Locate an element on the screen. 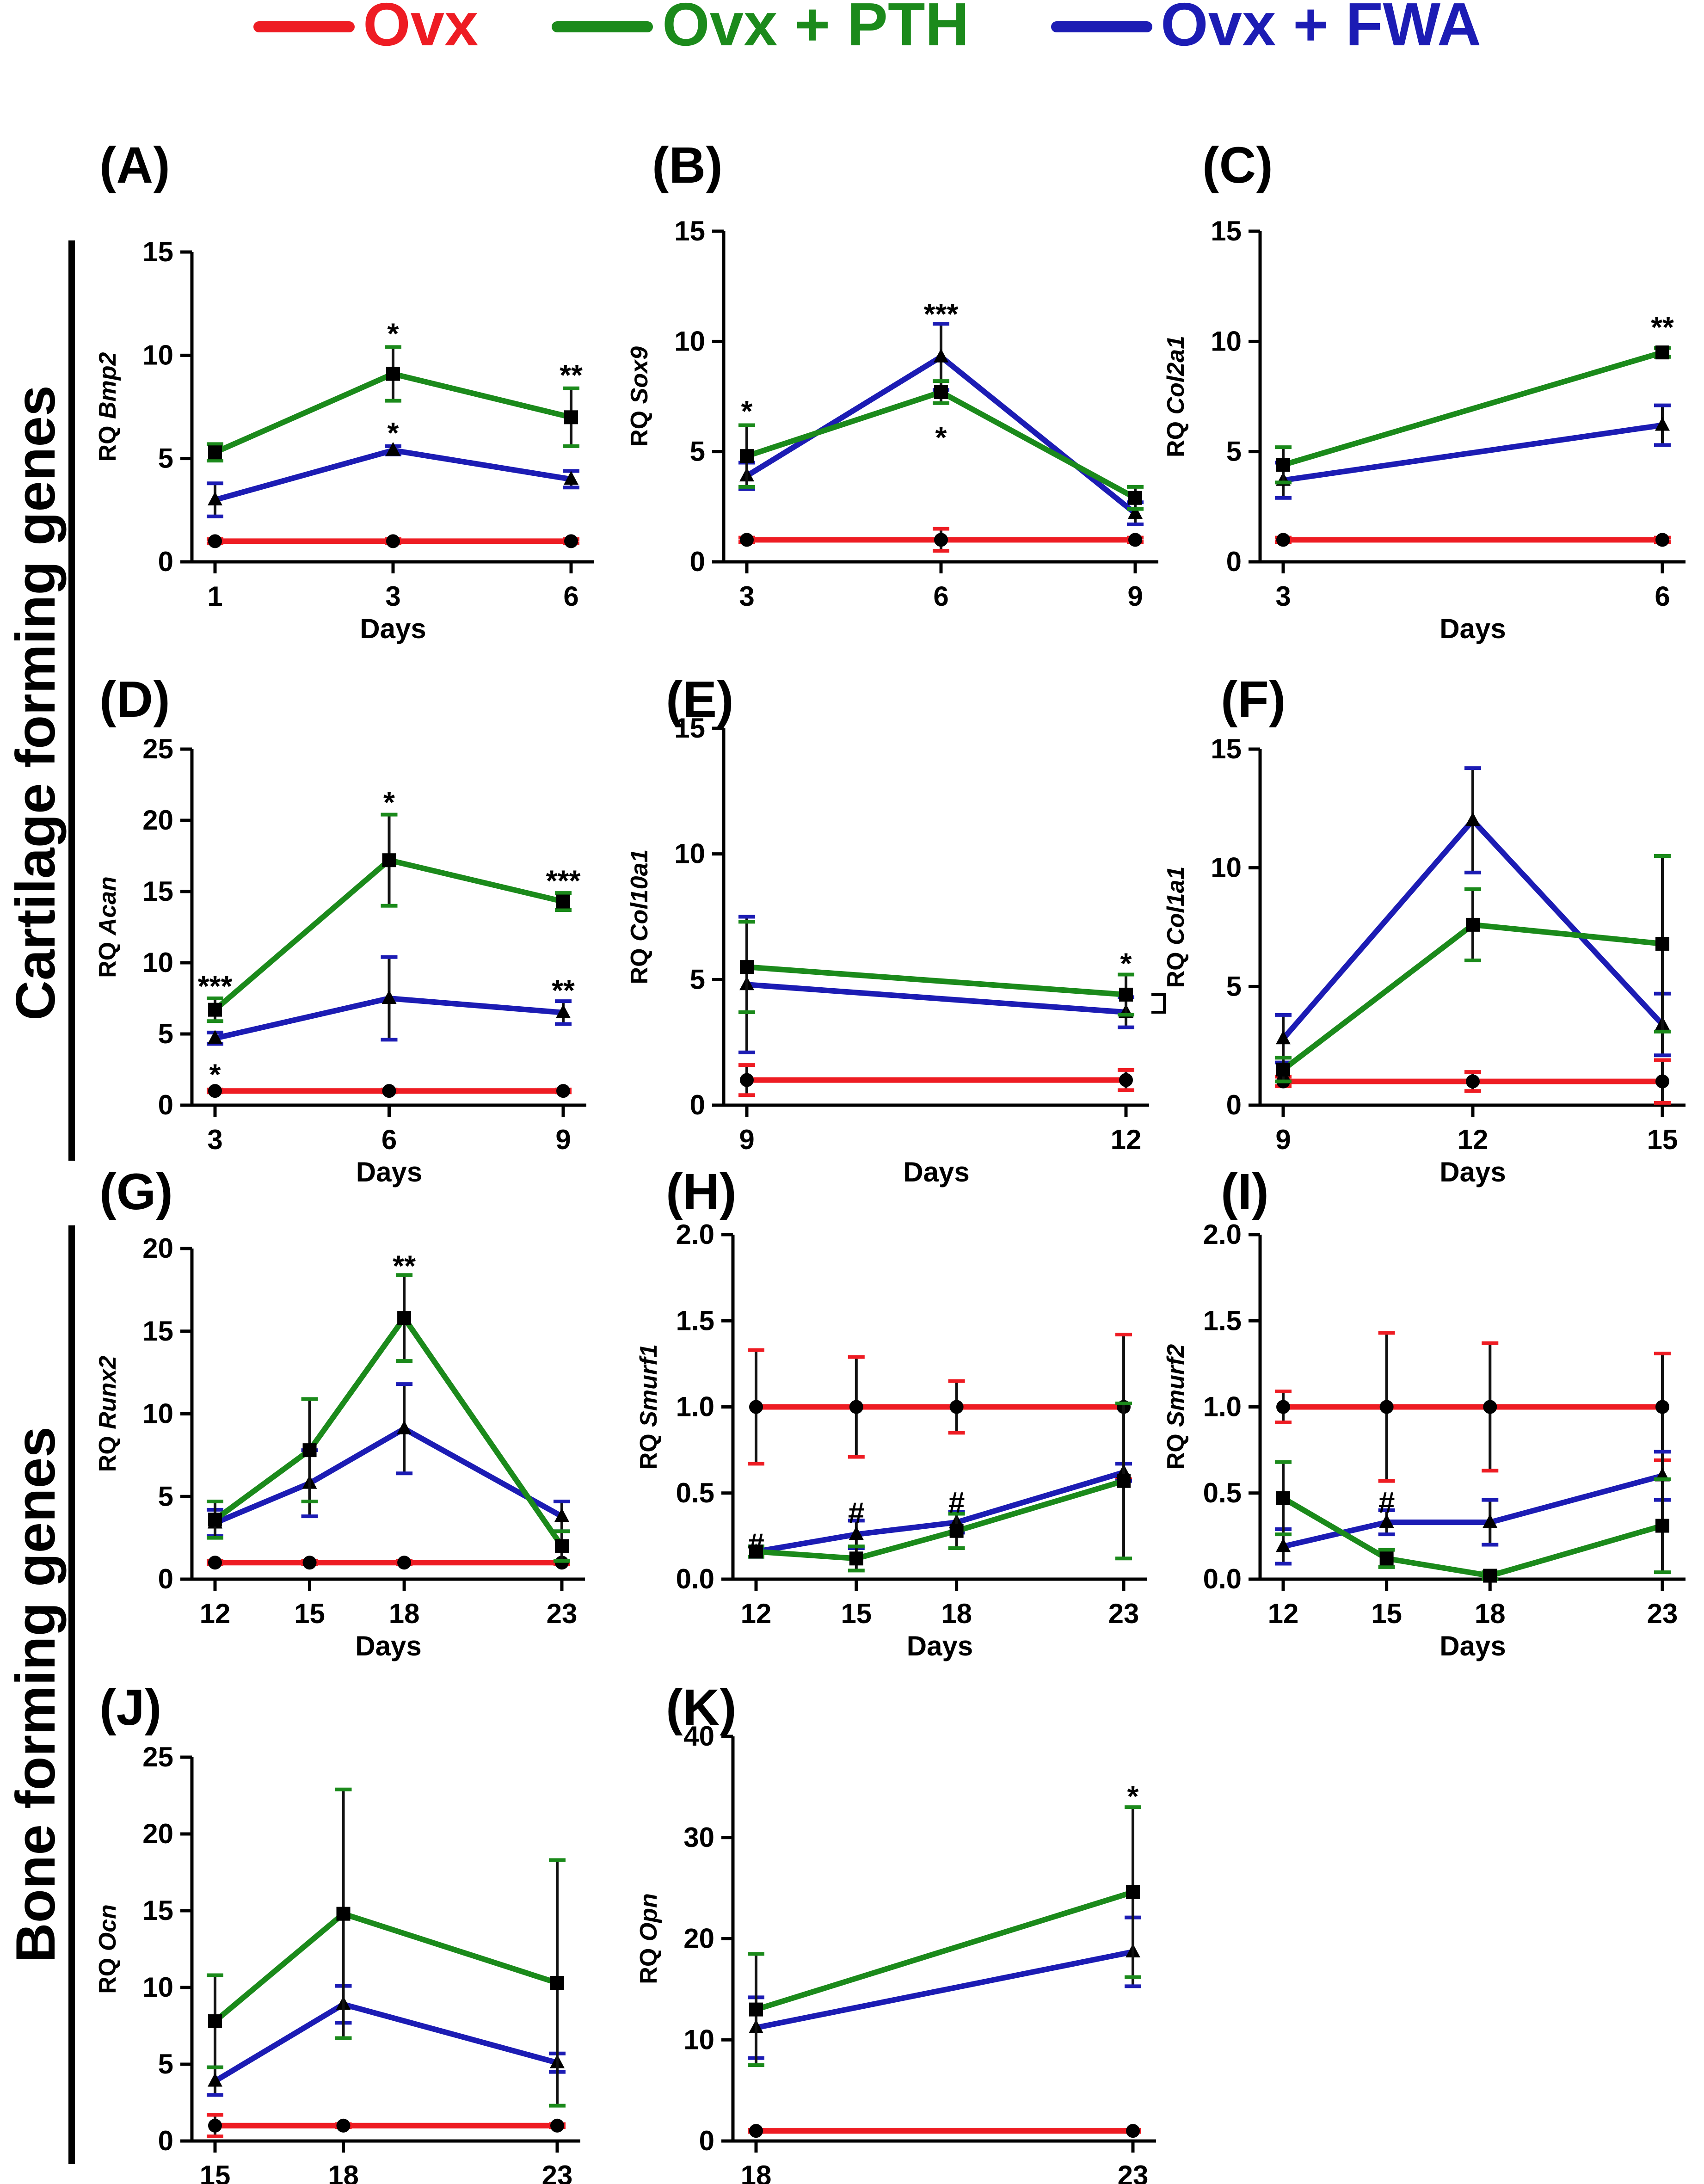 Image resolution: width=1704 pixels, height=2184 pixels. y-tick-label: 40 is located at coordinates (698, 1736).